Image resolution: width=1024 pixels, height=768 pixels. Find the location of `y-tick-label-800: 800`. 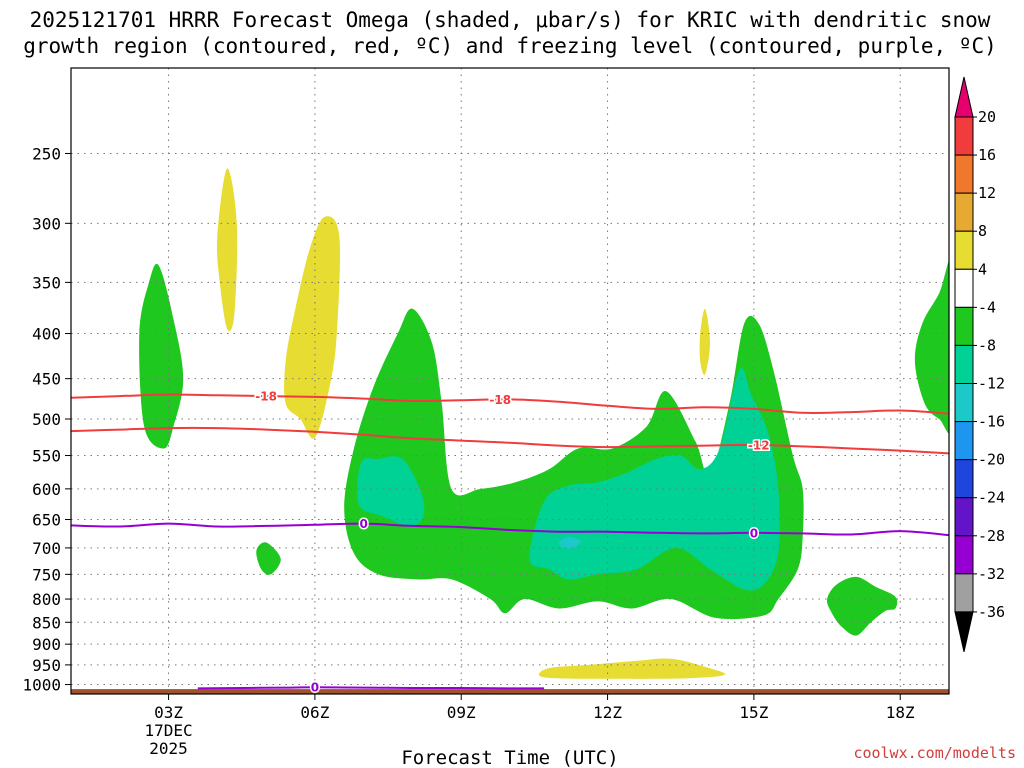

y-tick-label-800: 800 is located at coordinates (46, 599).